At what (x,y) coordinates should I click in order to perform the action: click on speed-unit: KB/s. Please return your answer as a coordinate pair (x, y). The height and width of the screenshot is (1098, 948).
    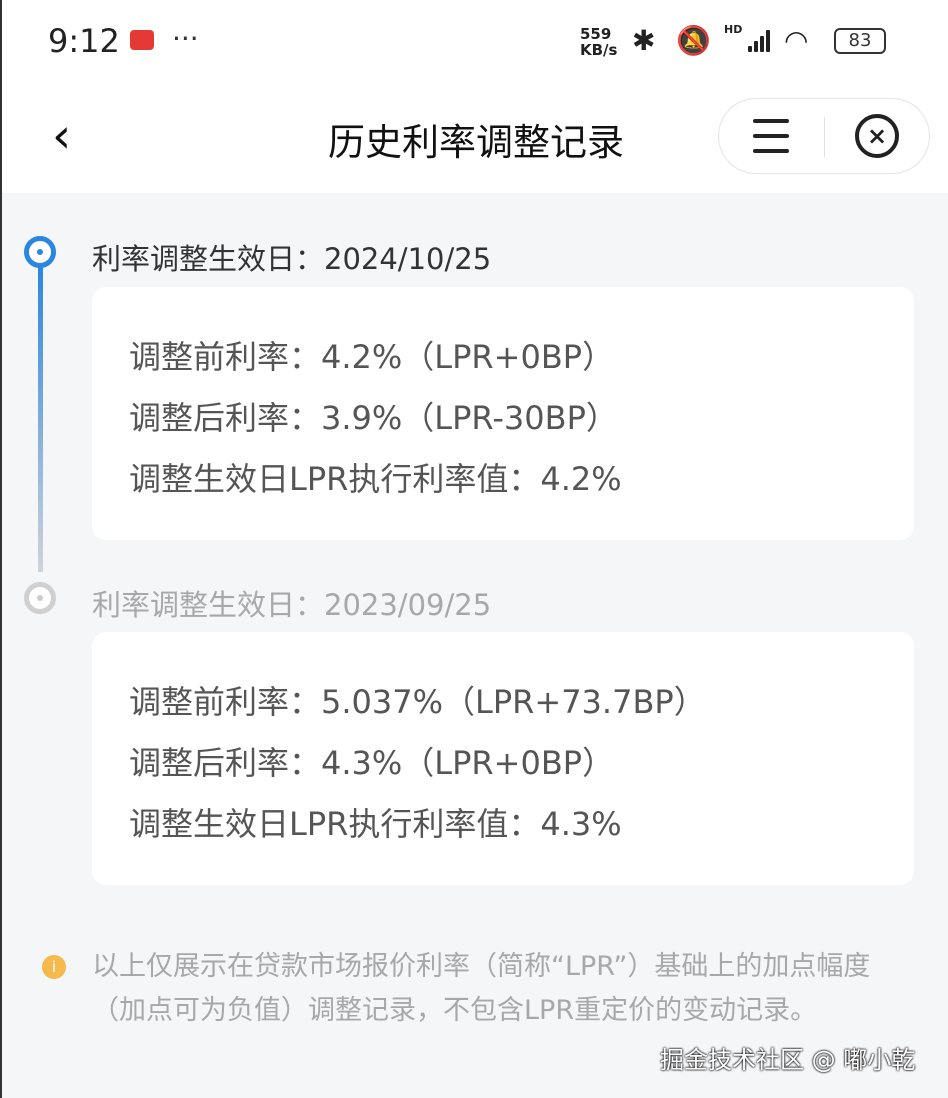
    Looking at the image, I should click on (599, 50).